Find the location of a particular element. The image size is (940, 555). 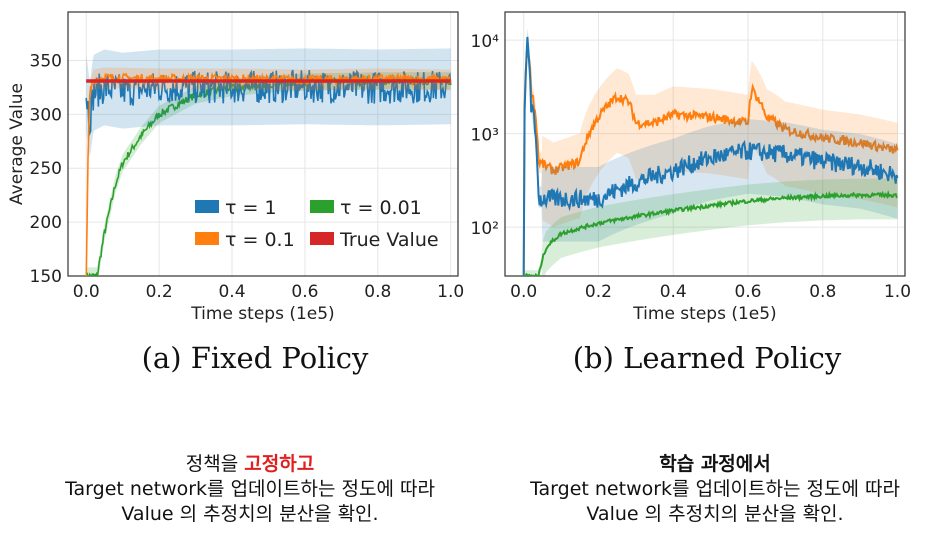

y-tick-label: 10⁴ is located at coordinates (485, 42).